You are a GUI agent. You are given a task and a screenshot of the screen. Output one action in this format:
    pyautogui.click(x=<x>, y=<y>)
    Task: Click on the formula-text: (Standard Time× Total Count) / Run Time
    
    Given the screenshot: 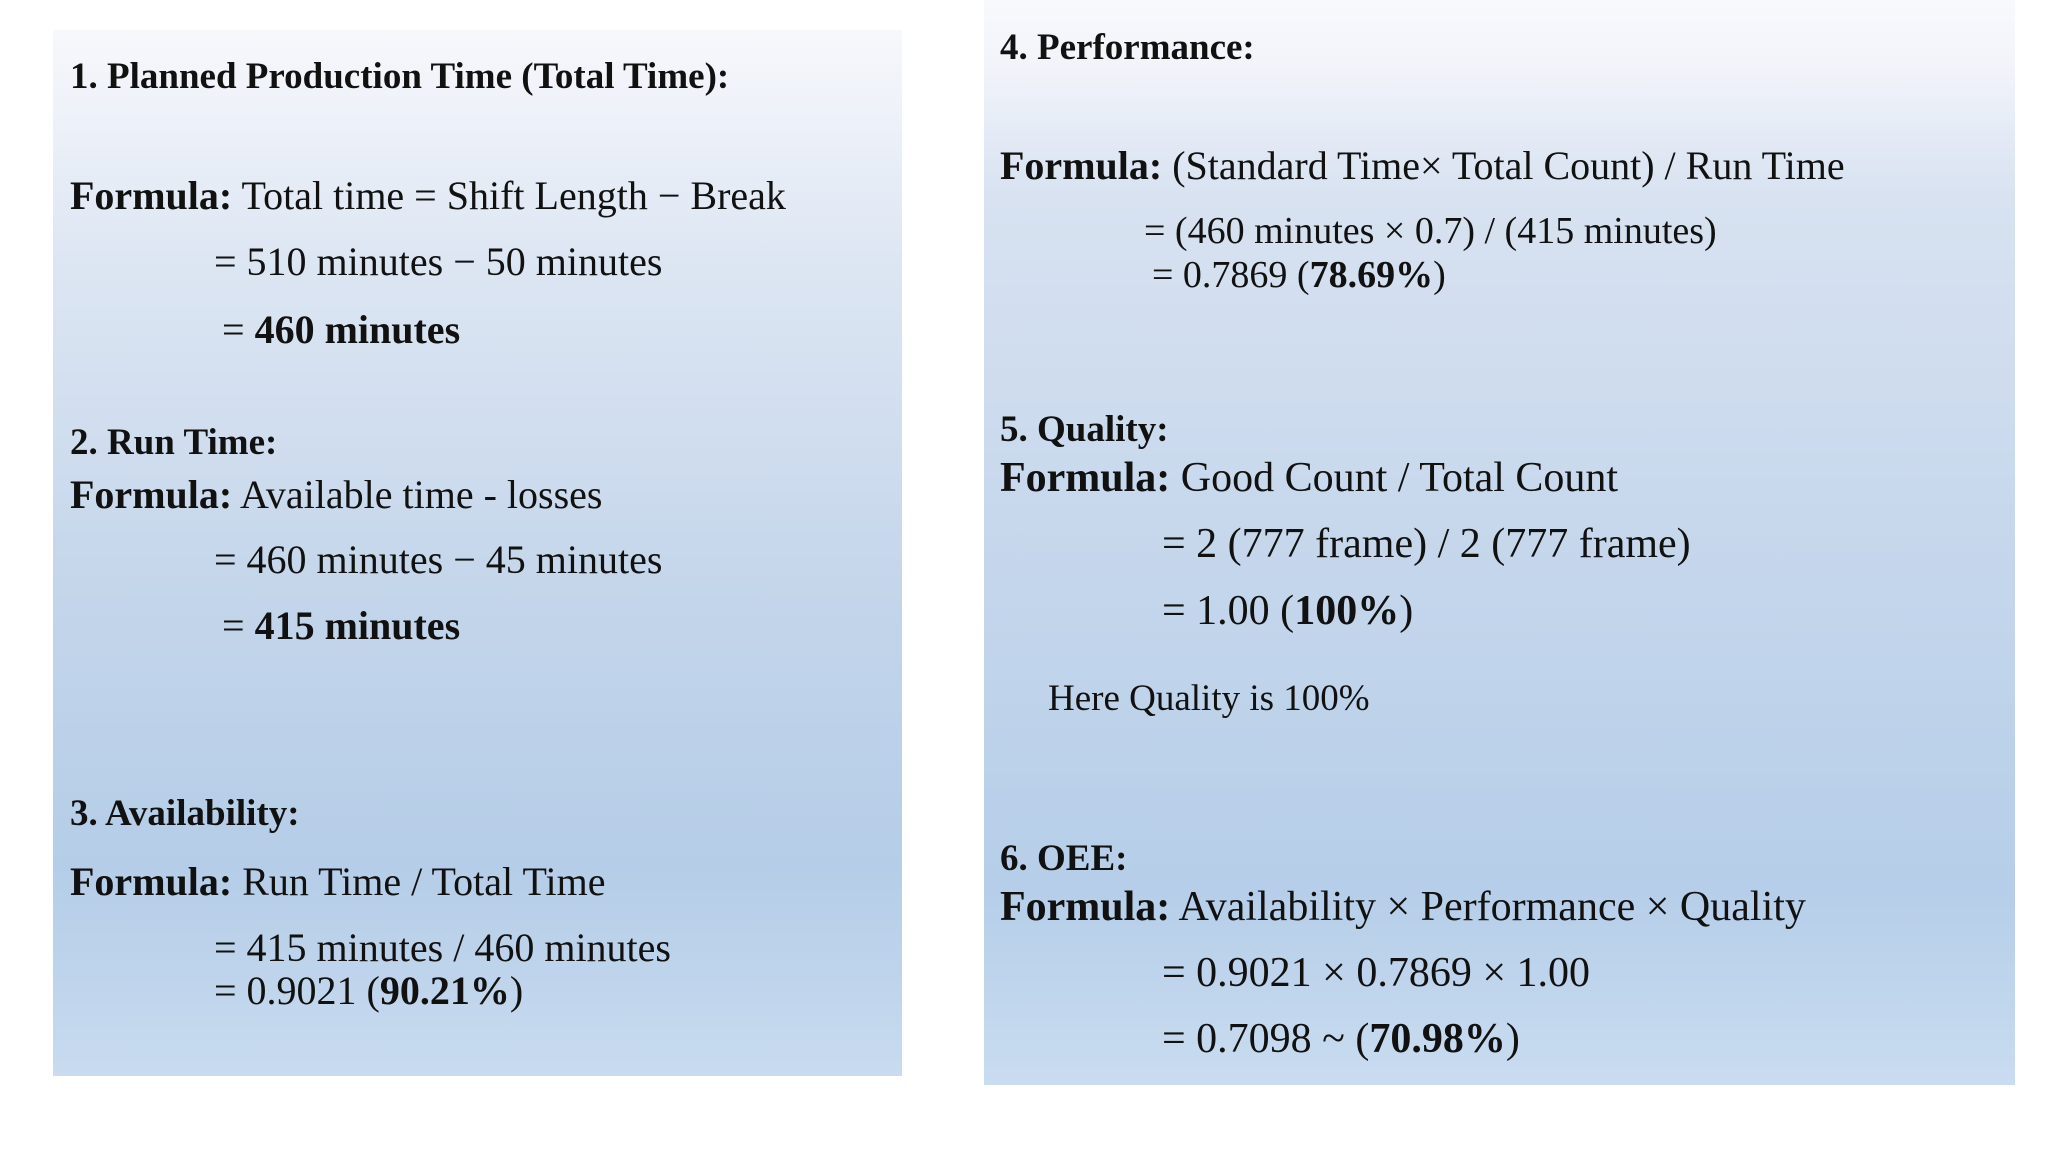 What is the action you would take?
    pyautogui.click(x=1508, y=165)
    